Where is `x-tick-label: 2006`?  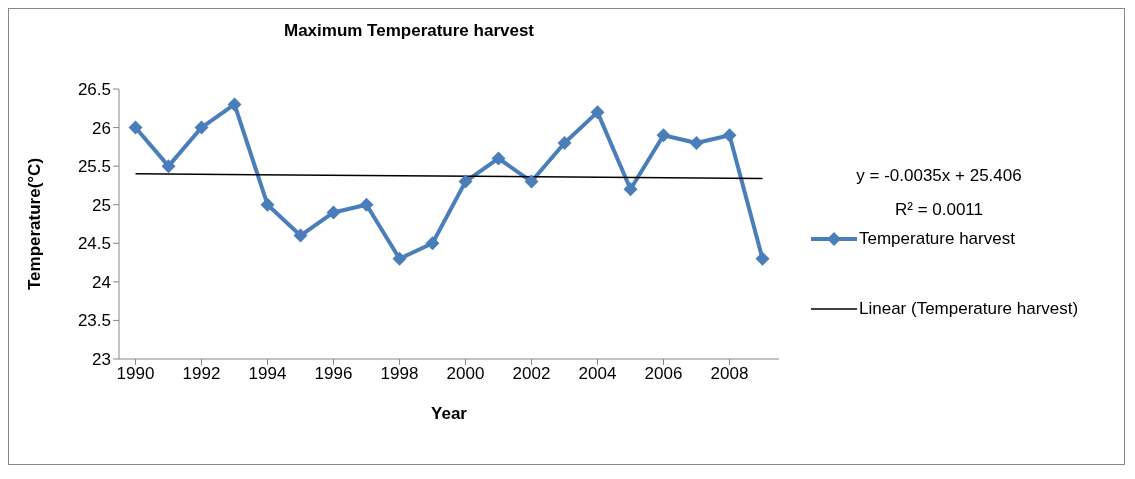
x-tick-label: 2006 is located at coordinates (663, 374).